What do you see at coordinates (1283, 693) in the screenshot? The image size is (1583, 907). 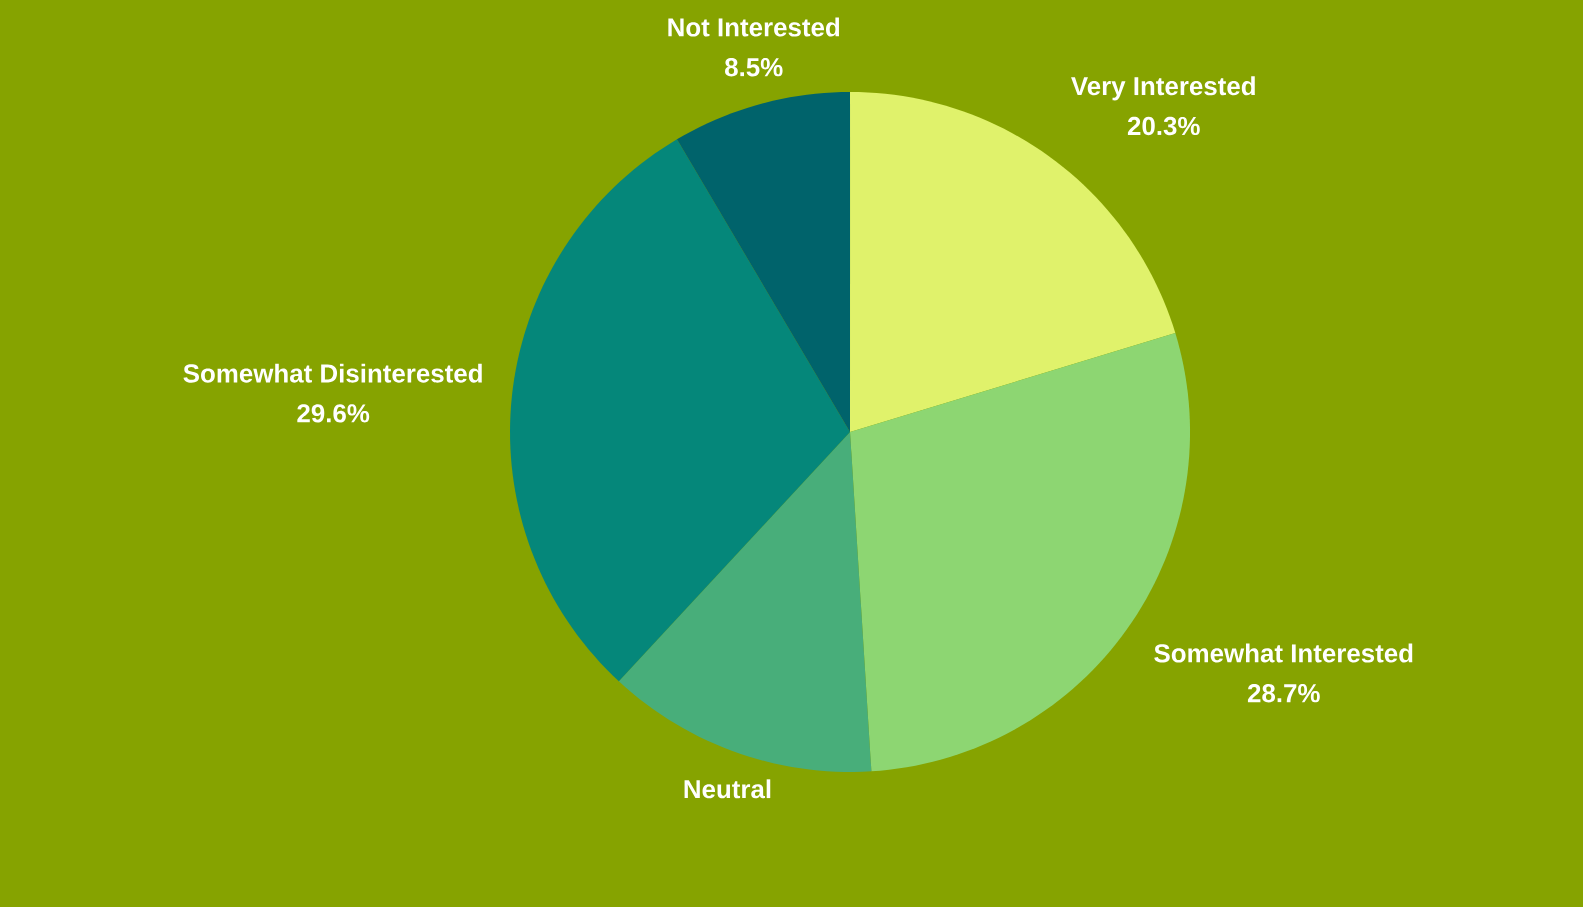 I see `data-label: 28.7%` at bounding box center [1283, 693].